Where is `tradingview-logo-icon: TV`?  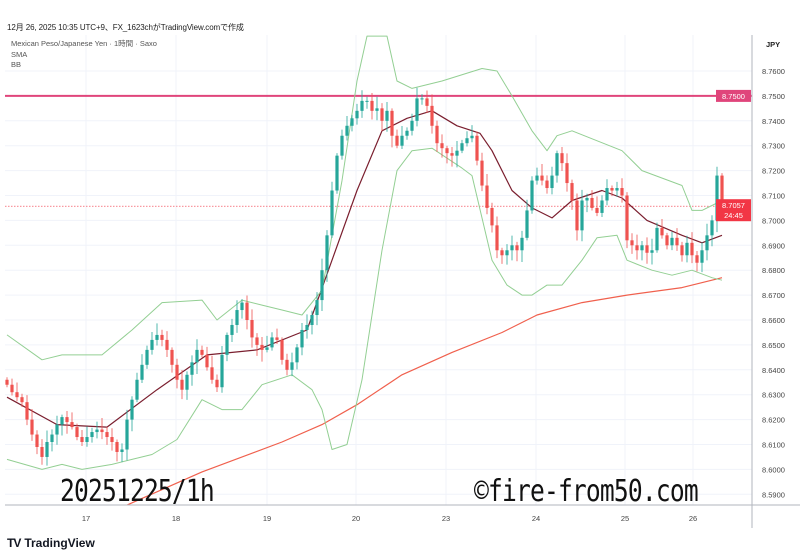
tradingview-logo-icon: TV is located at coordinates (14, 543).